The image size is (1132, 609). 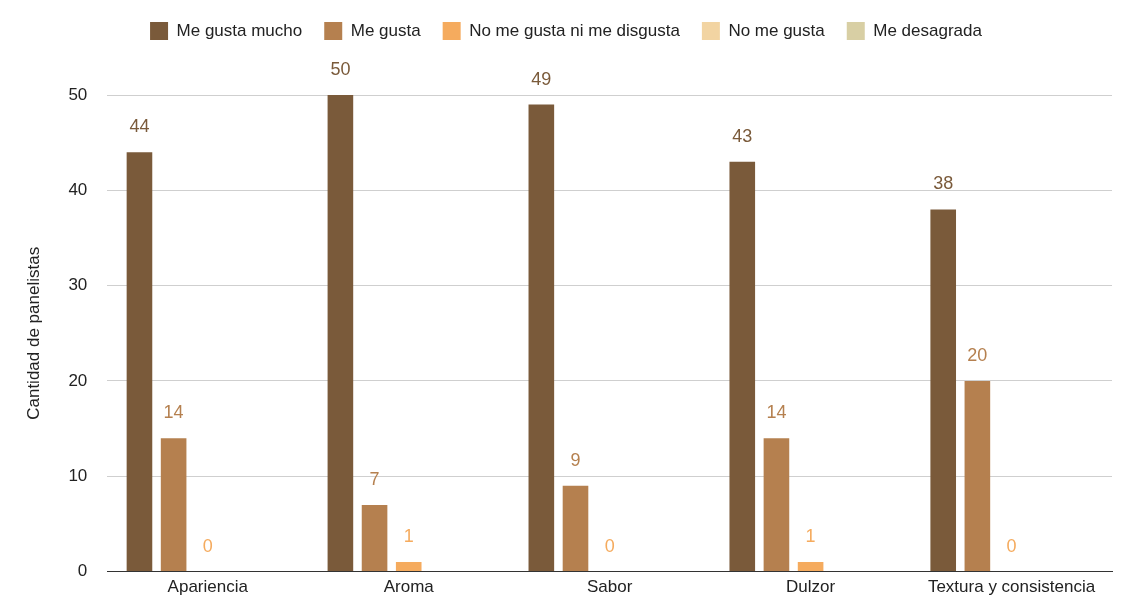 What do you see at coordinates (139, 126) in the screenshot?
I see `data-label: 44` at bounding box center [139, 126].